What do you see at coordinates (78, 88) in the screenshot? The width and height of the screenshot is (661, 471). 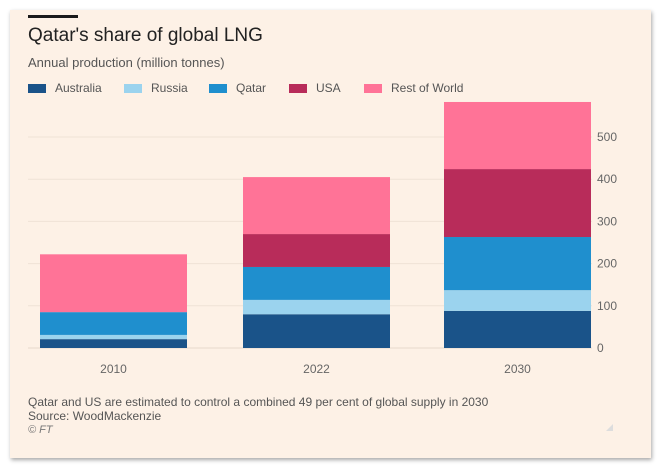 I see `legend-label: Australia` at bounding box center [78, 88].